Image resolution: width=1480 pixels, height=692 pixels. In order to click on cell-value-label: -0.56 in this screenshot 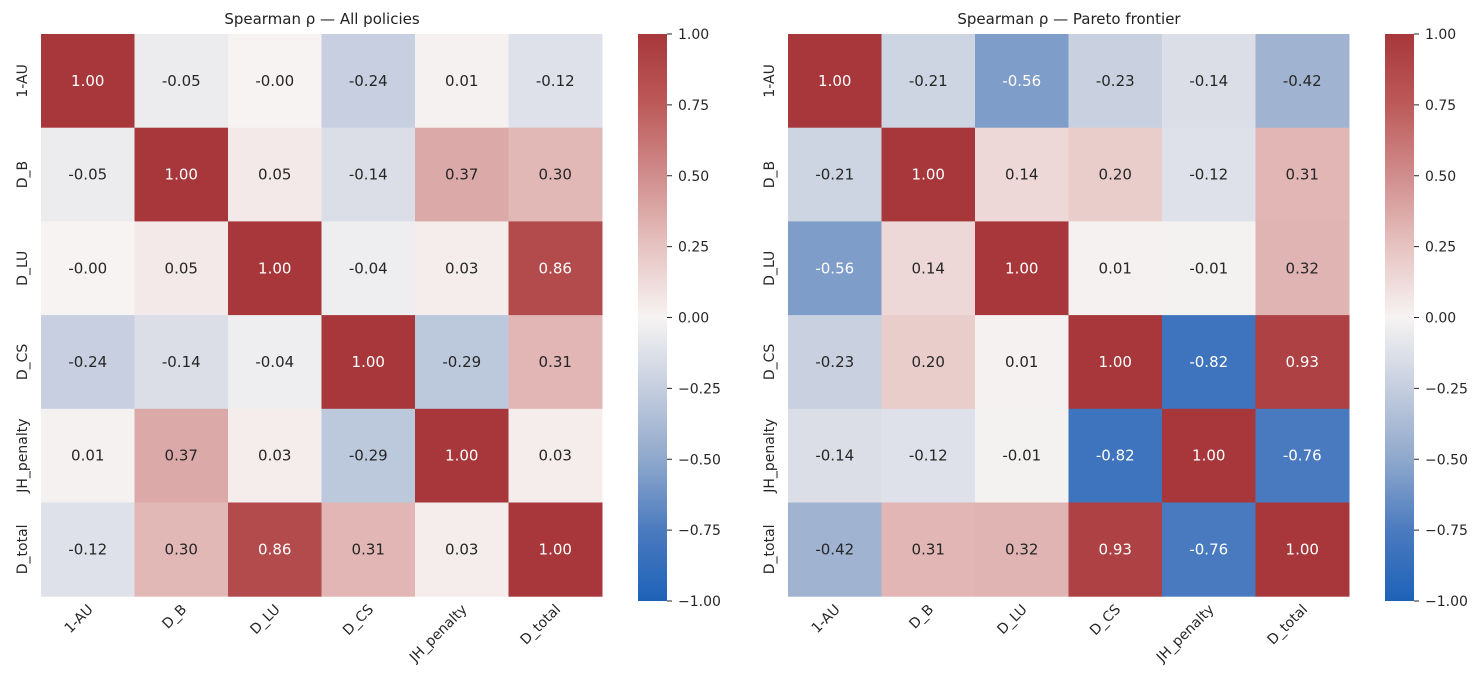, I will do `click(1021, 81)`.